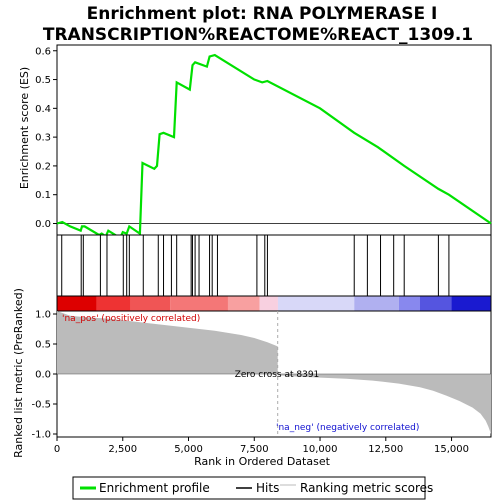 Image resolution: width=500 pixels, height=500 pixels. I want to click on x-tick-label: 2,500, so click(122, 449).